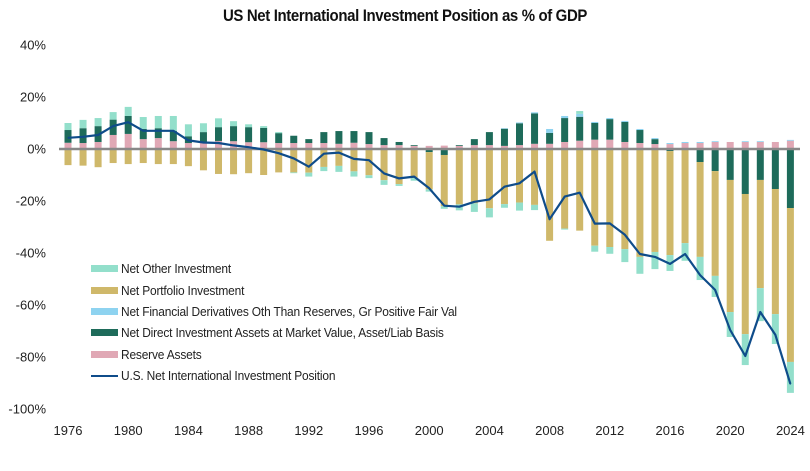 This screenshot has height=471, width=810. What do you see at coordinates (33, 97) in the screenshot?
I see `y-tick-label: 20%` at bounding box center [33, 97].